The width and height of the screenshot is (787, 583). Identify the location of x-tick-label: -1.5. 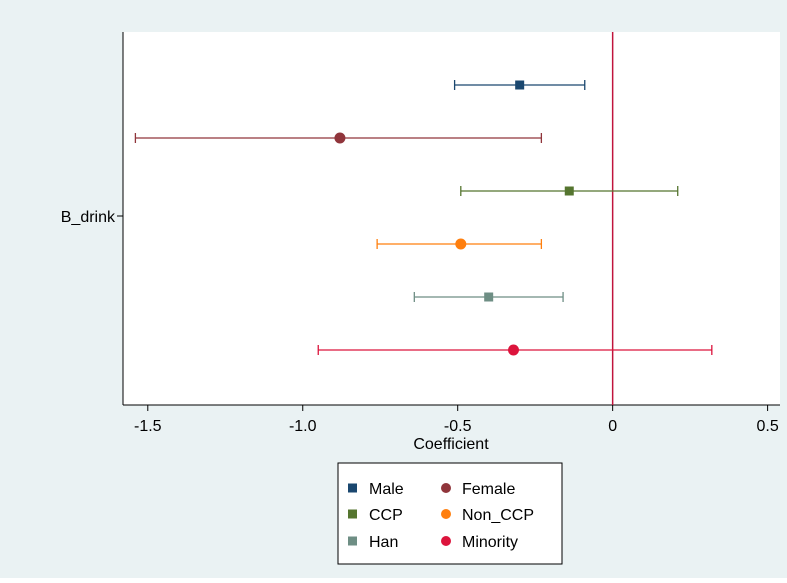
(148, 426).